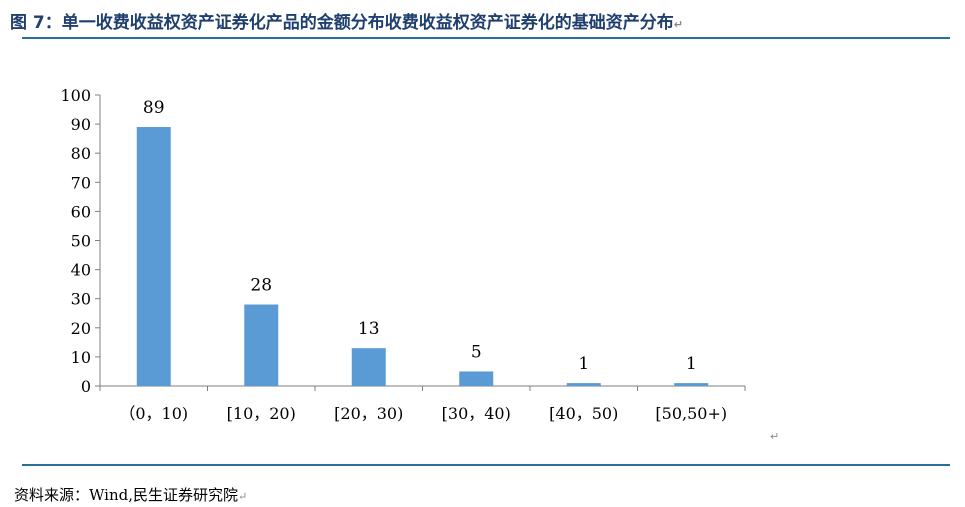 This screenshot has height=507, width=965. What do you see at coordinates (261, 413) in the screenshot?
I see `x-tick-label: [10，20)` at bounding box center [261, 413].